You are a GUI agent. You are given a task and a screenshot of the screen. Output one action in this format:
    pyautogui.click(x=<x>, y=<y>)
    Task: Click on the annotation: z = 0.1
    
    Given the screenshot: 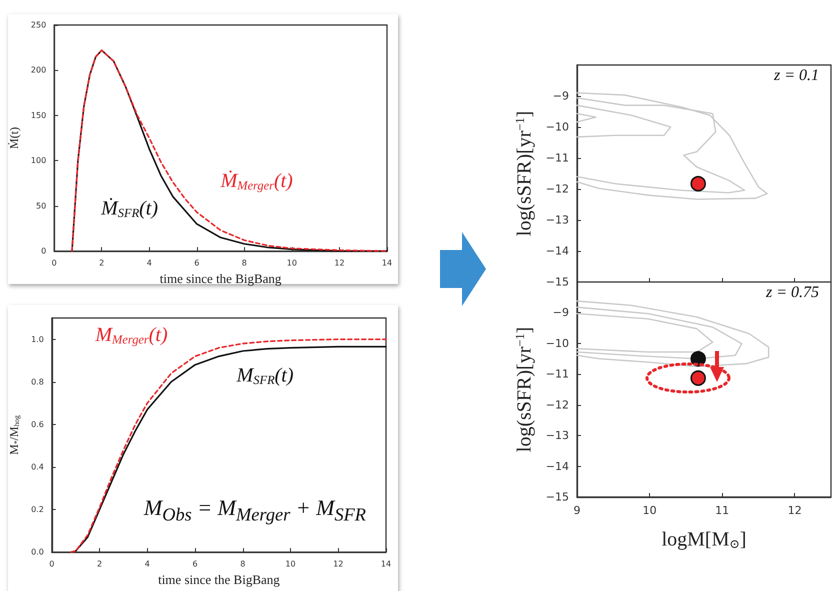 What is the action you would take?
    pyautogui.click(x=796, y=76)
    